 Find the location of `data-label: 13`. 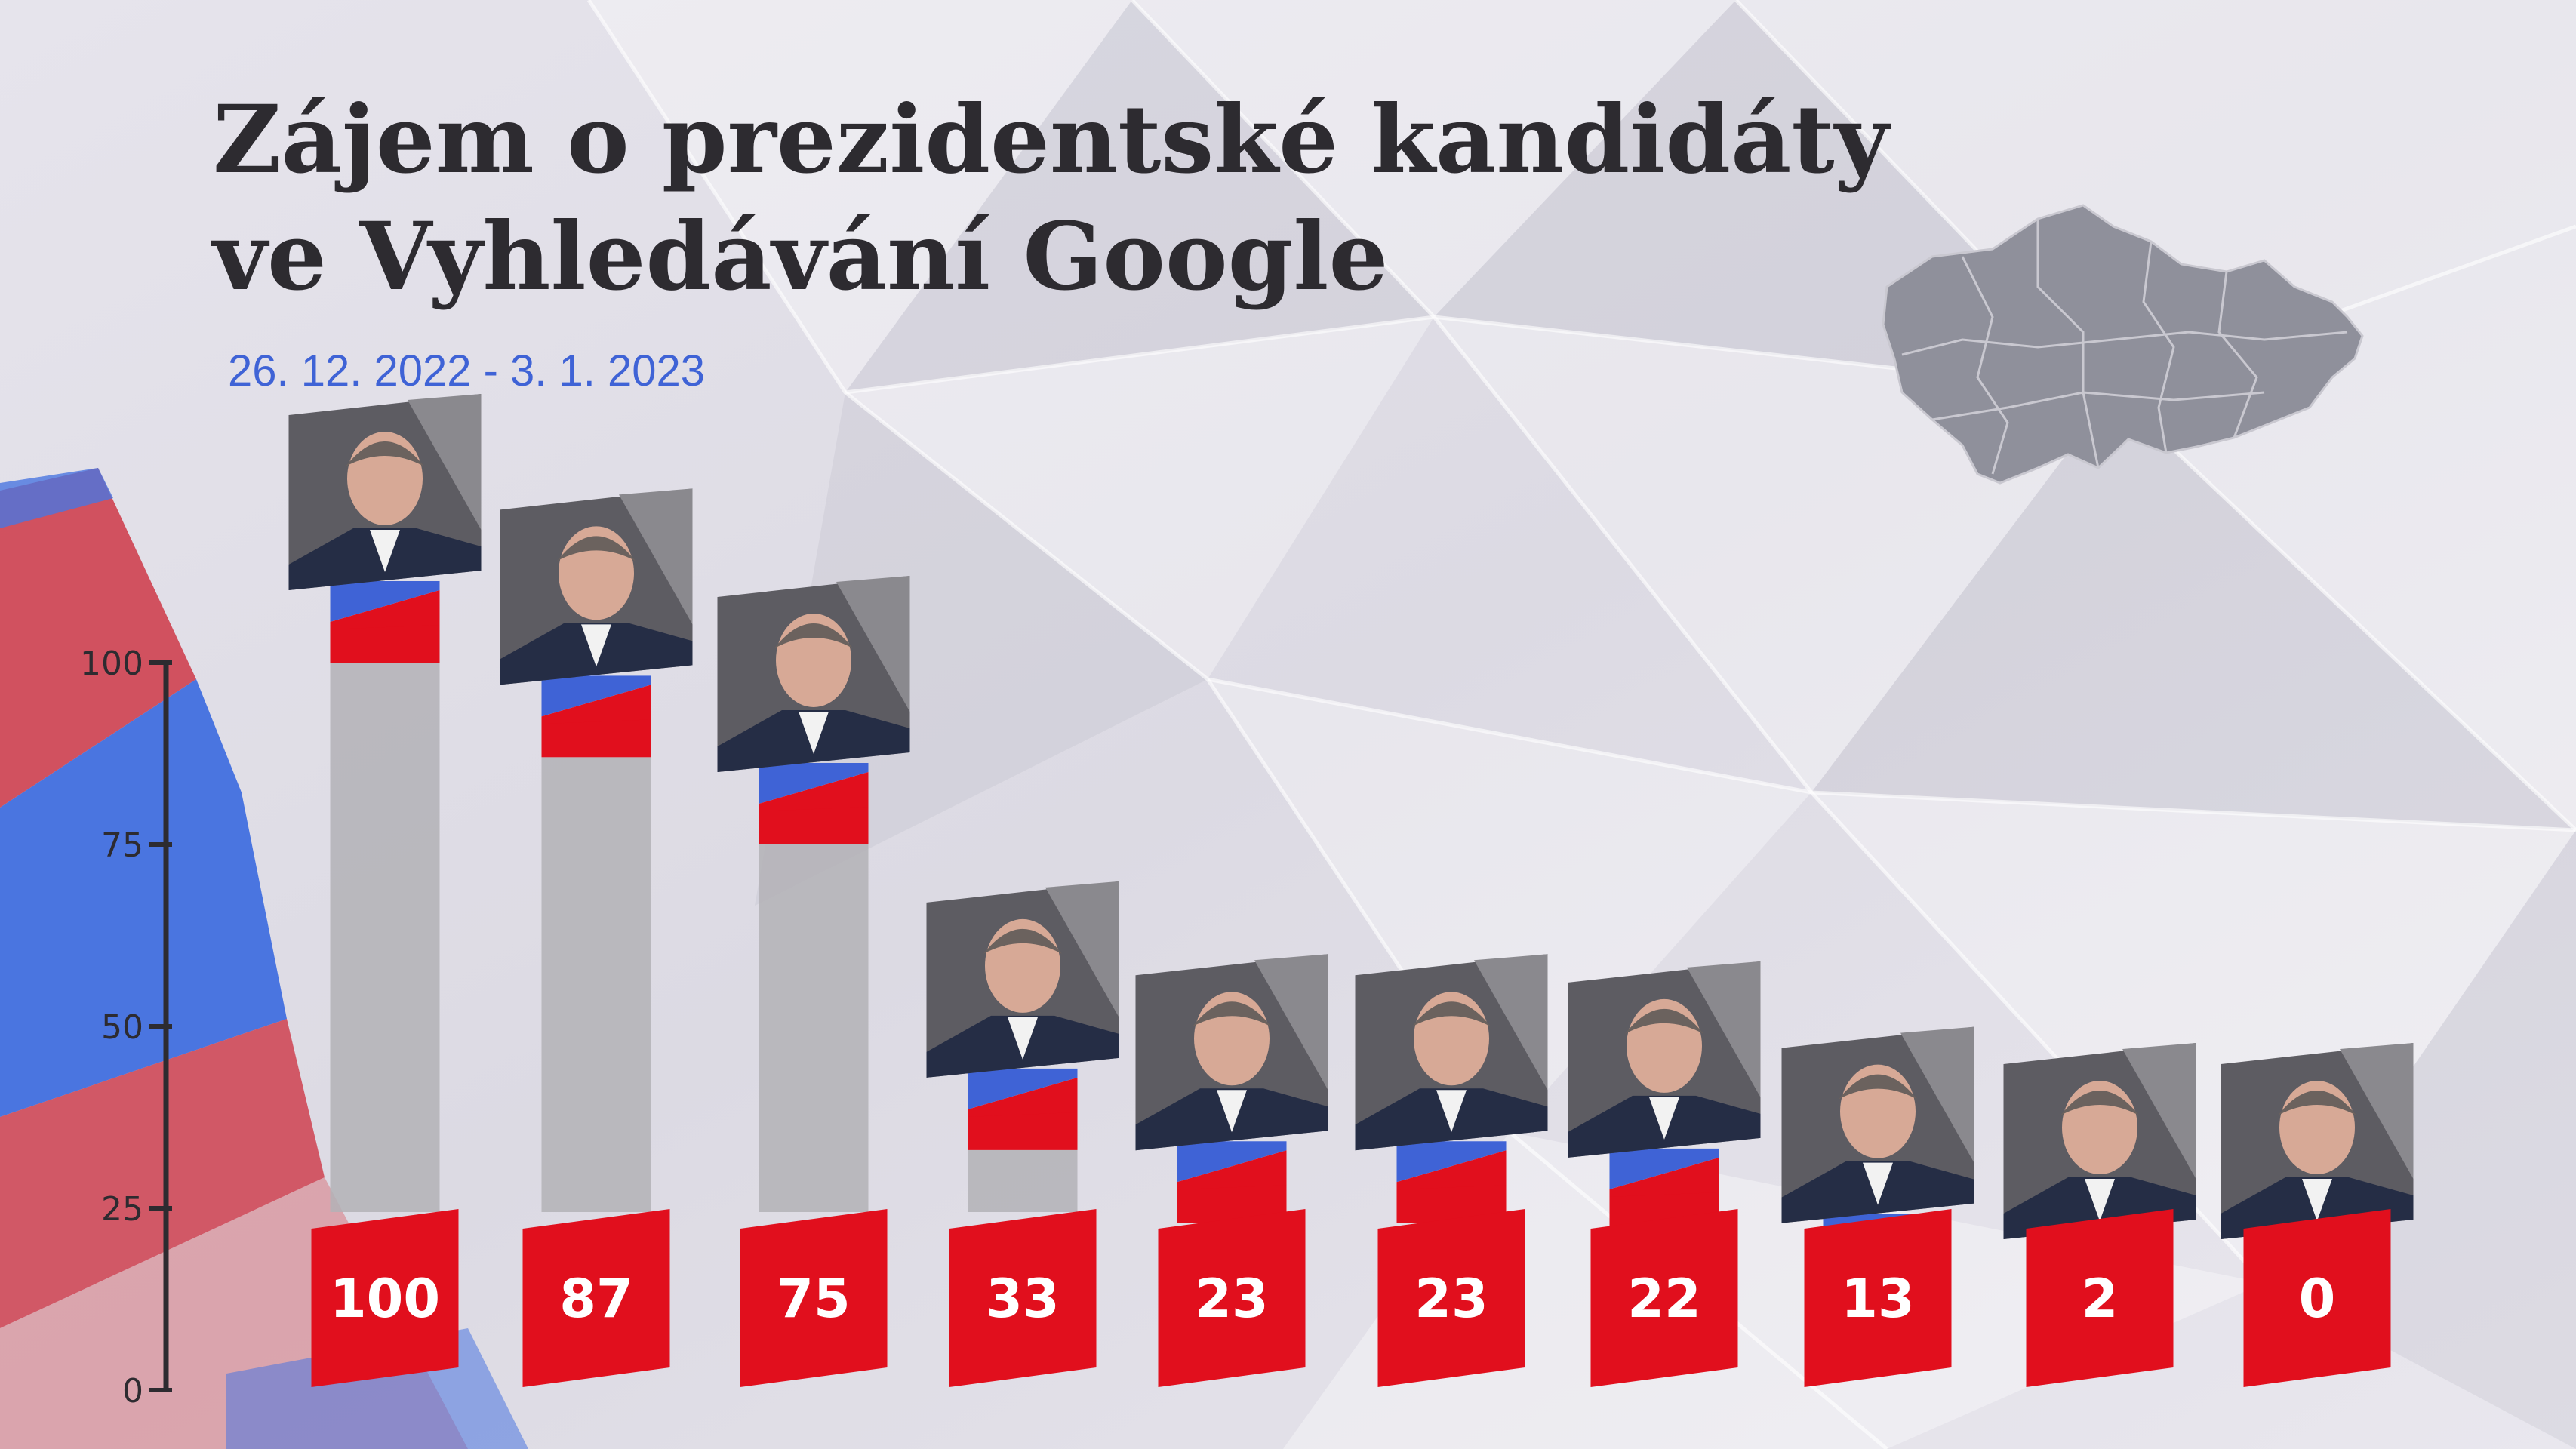

data-label: 13 is located at coordinates (1877, 1299).